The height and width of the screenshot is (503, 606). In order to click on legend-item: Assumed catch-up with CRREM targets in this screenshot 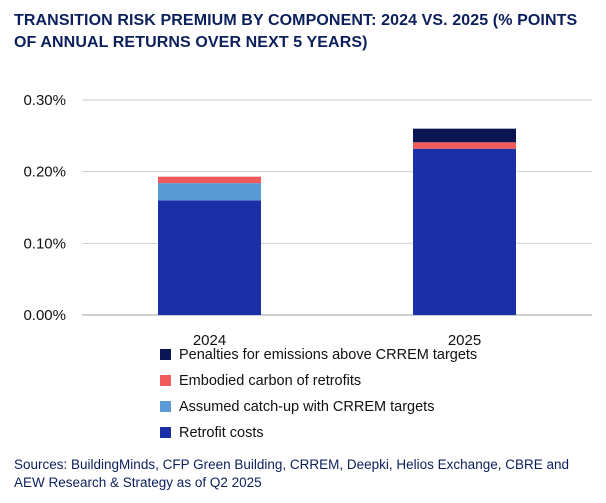, I will do `click(318, 406)`.